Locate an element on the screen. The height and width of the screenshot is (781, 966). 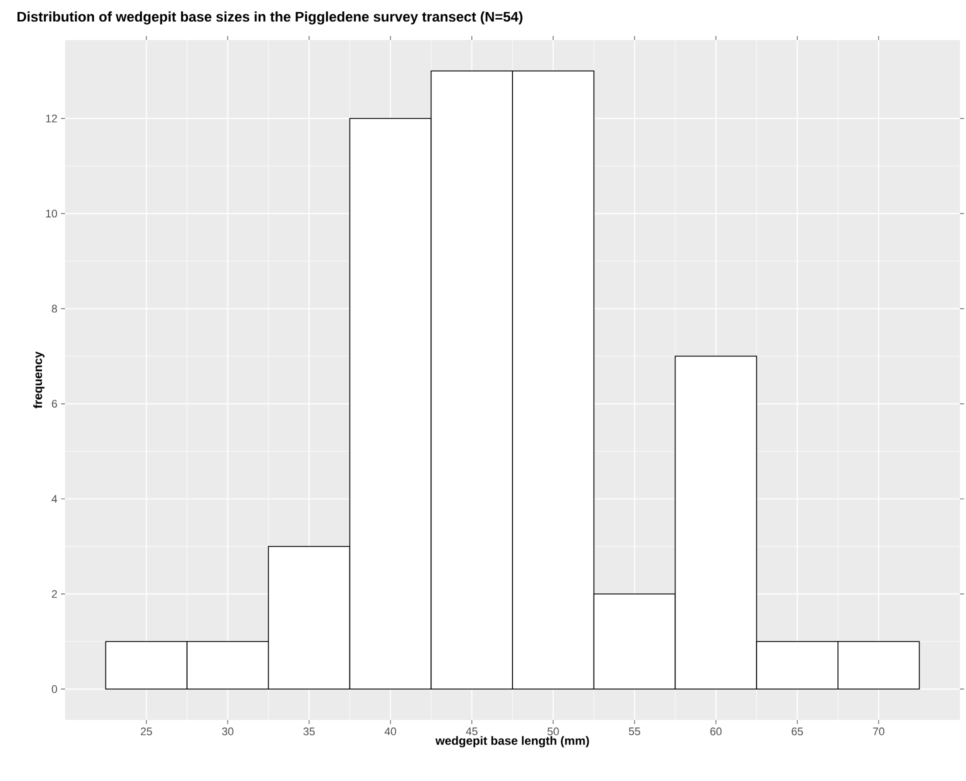
x-tick-label: 70 is located at coordinates (878, 732).